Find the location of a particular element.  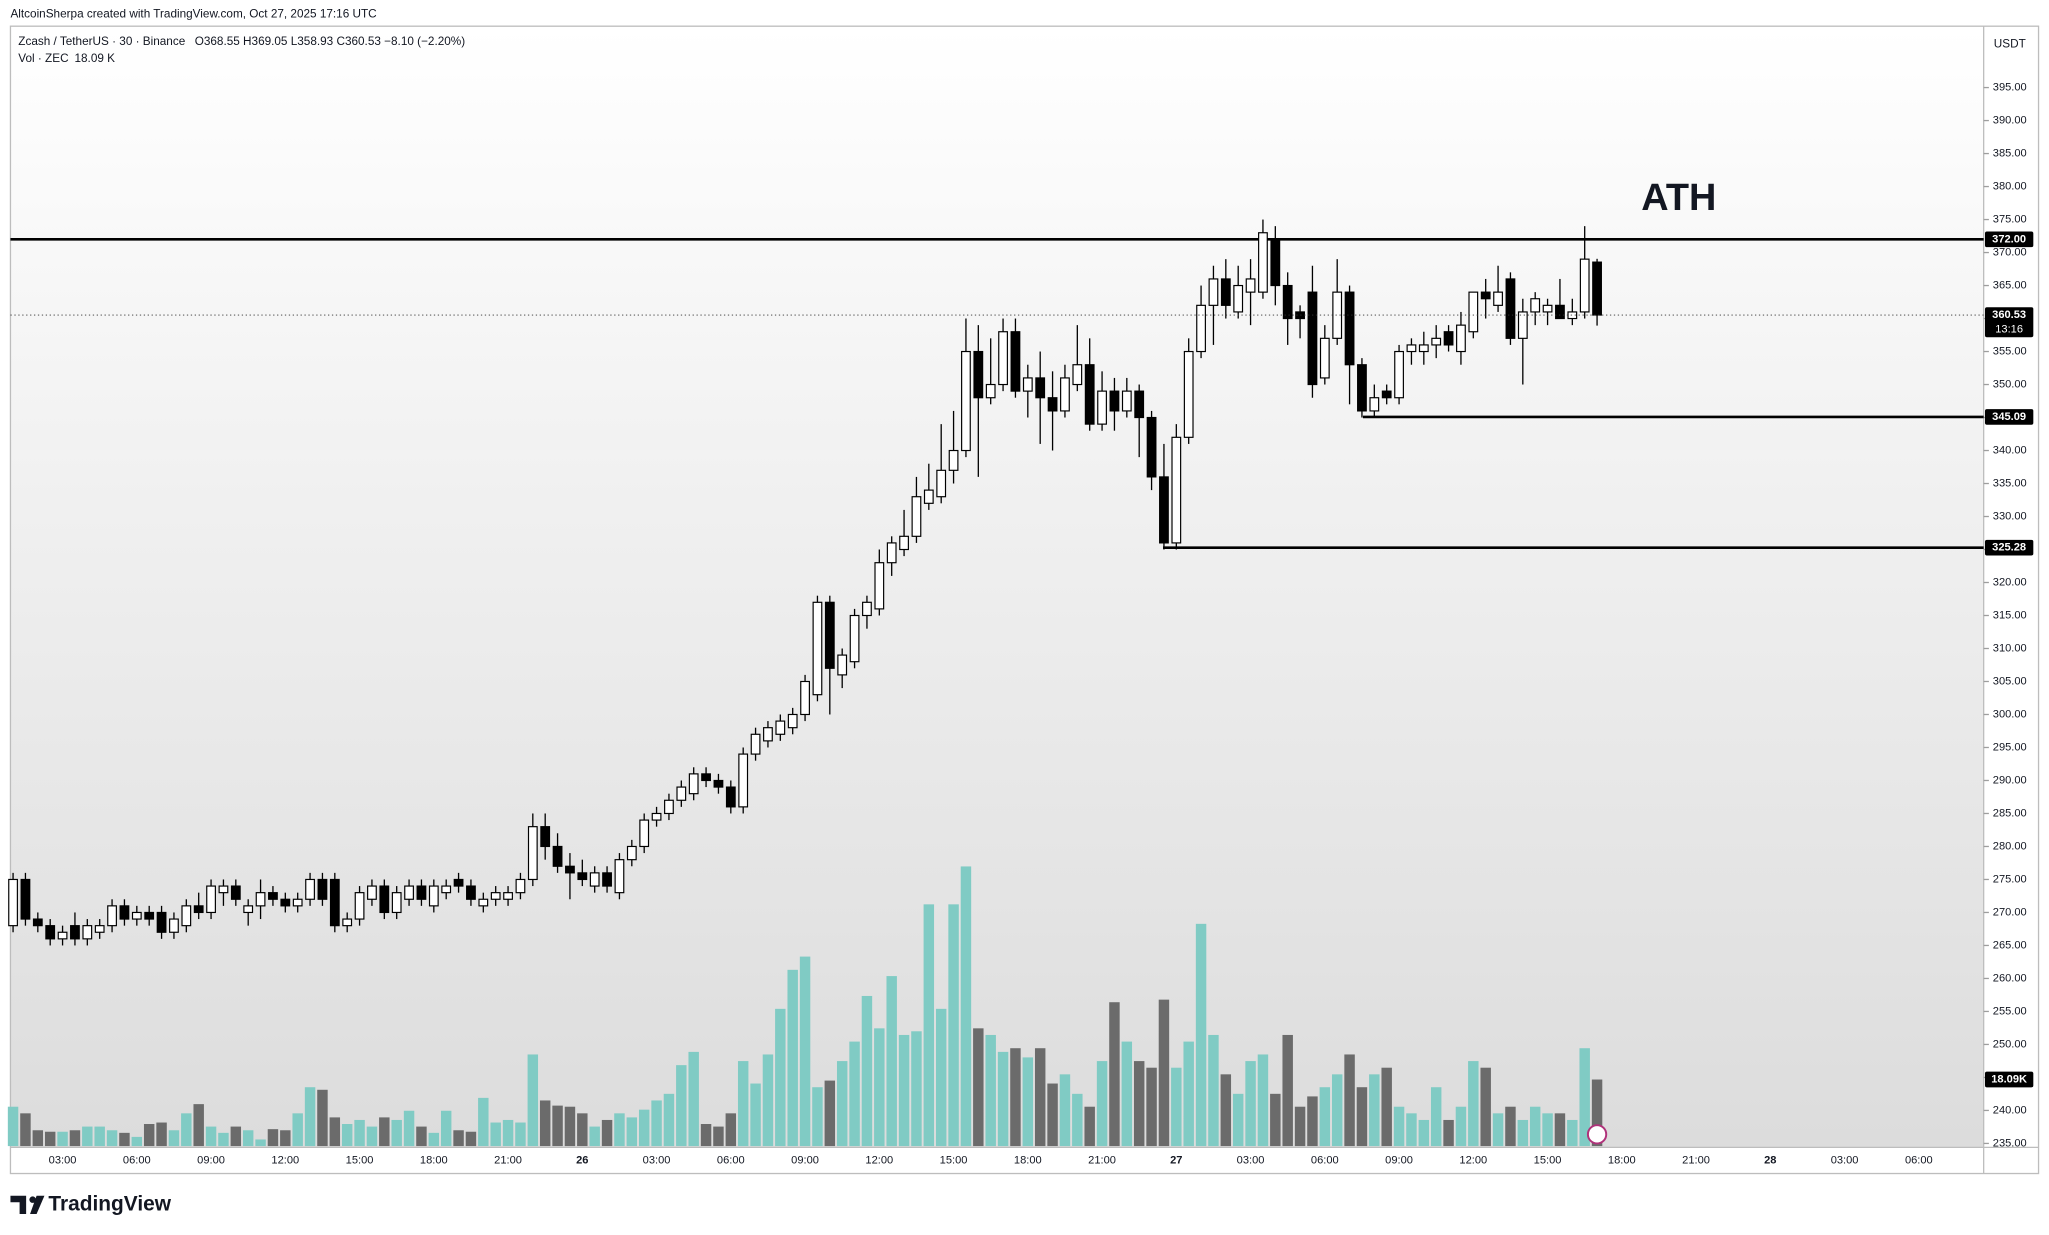

y-tick-label: 330.00 is located at coordinates (2010, 516).